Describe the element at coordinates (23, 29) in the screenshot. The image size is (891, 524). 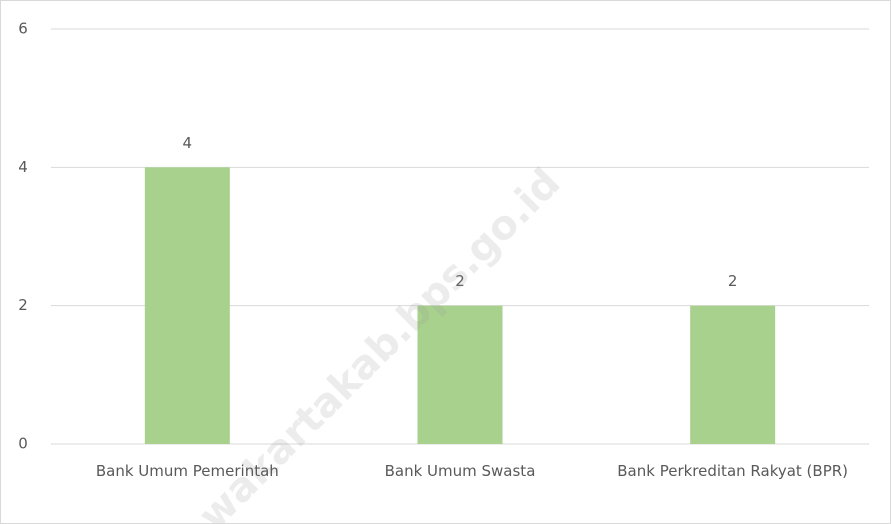
I see `y-tick-label: 6` at that location.